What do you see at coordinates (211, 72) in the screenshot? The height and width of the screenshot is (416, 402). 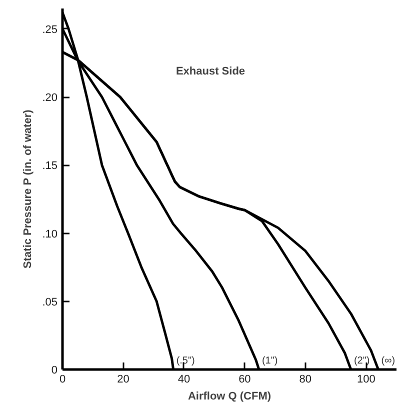 I see `annotation: Exhaust Side` at bounding box center [211, 72].